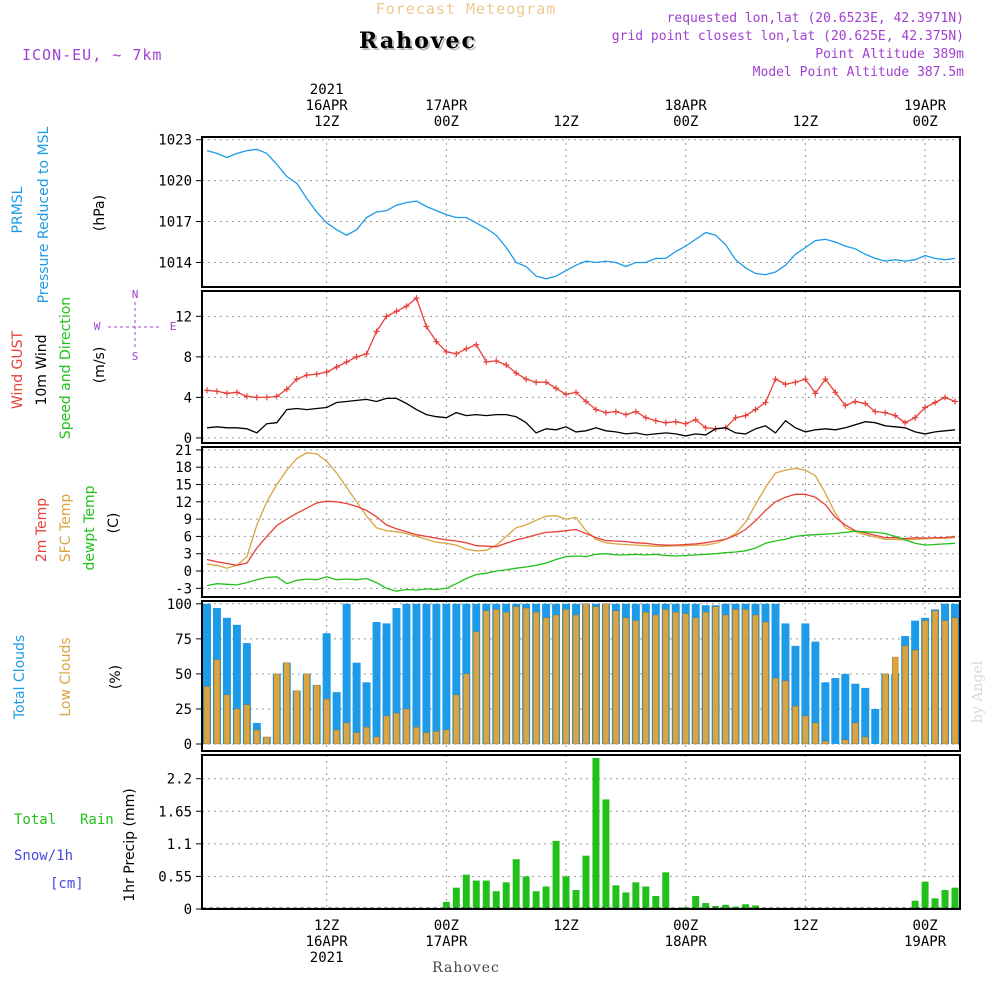 Image resolution: width=1000 pixels, height=1000 pixels. I want to click on bottom-time-label: 16APR, so click(327, 942).